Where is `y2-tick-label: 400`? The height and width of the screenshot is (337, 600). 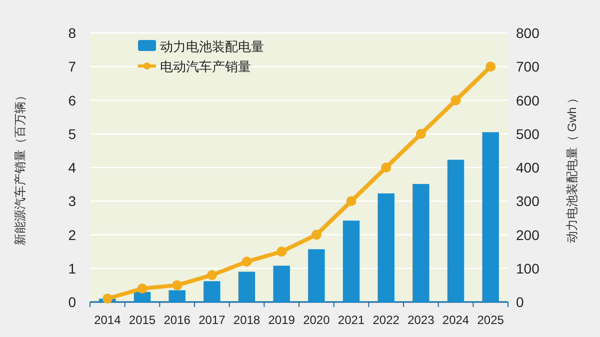 y2-tick-label: 400 is located at coordinates (528, 168).